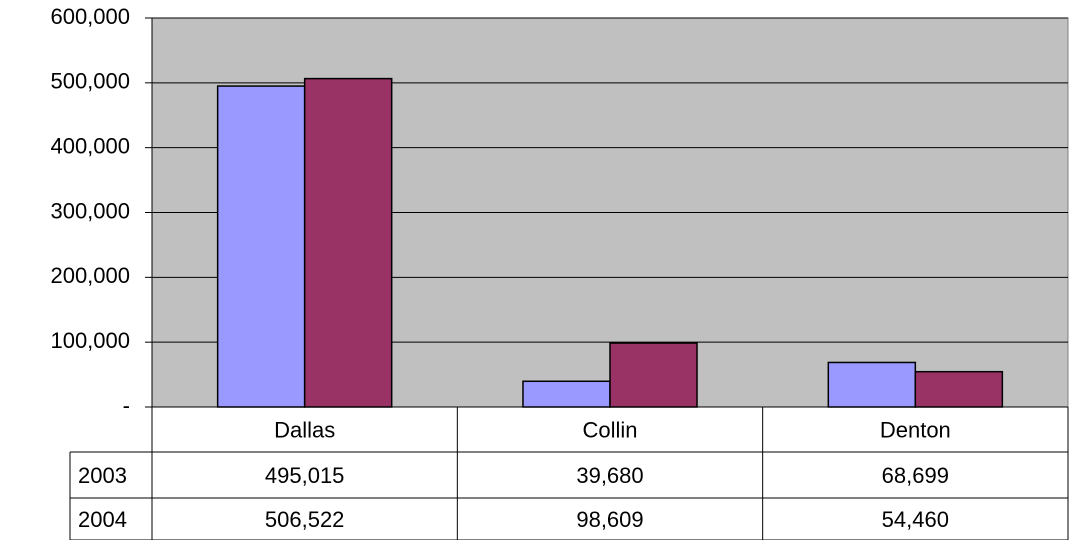 The width and height of the screenshot is (1074, 540). What do you see at coordinates (915, 429) in the screenshot?
I see `x-tick-label: Denton` at bounding box center [915, 429].